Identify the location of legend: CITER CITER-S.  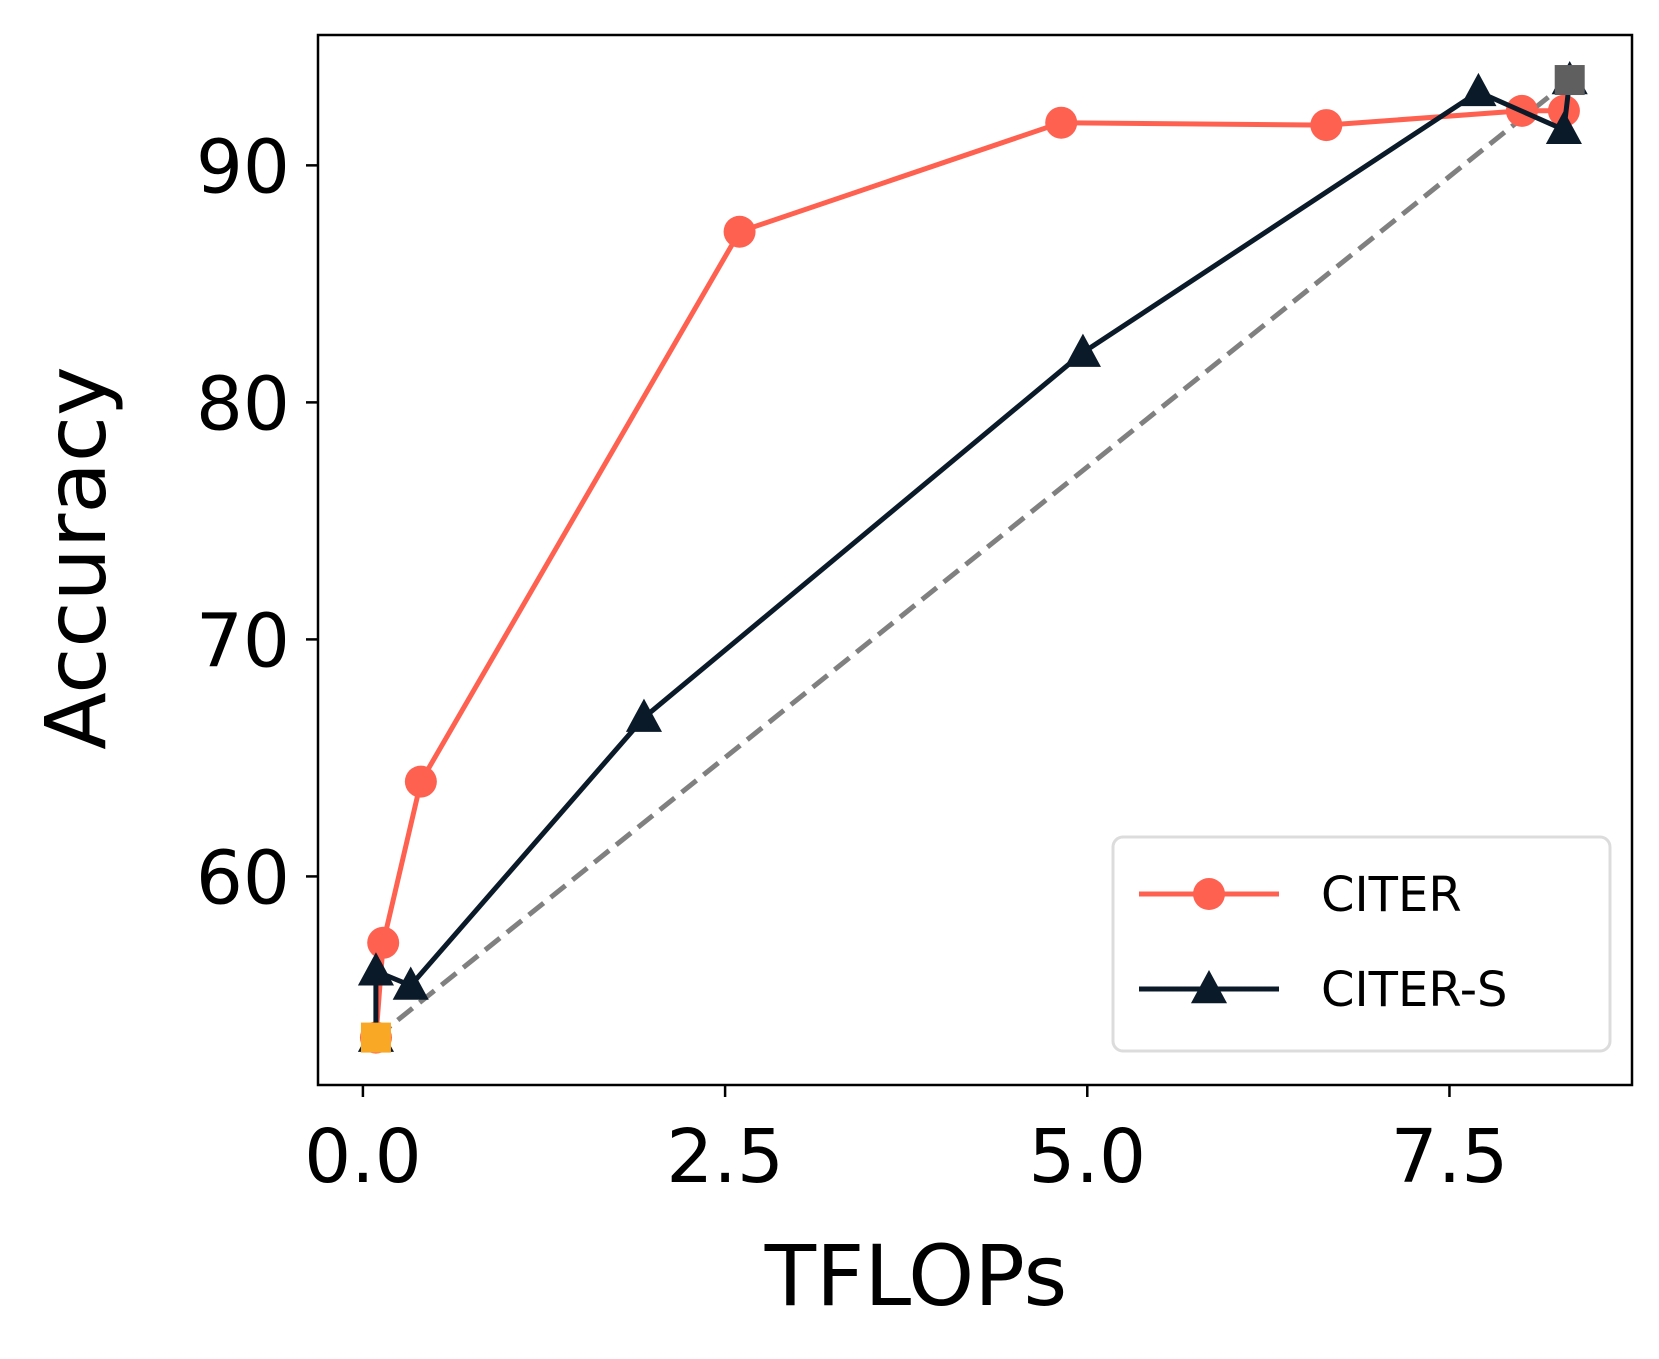
(1361, 944).